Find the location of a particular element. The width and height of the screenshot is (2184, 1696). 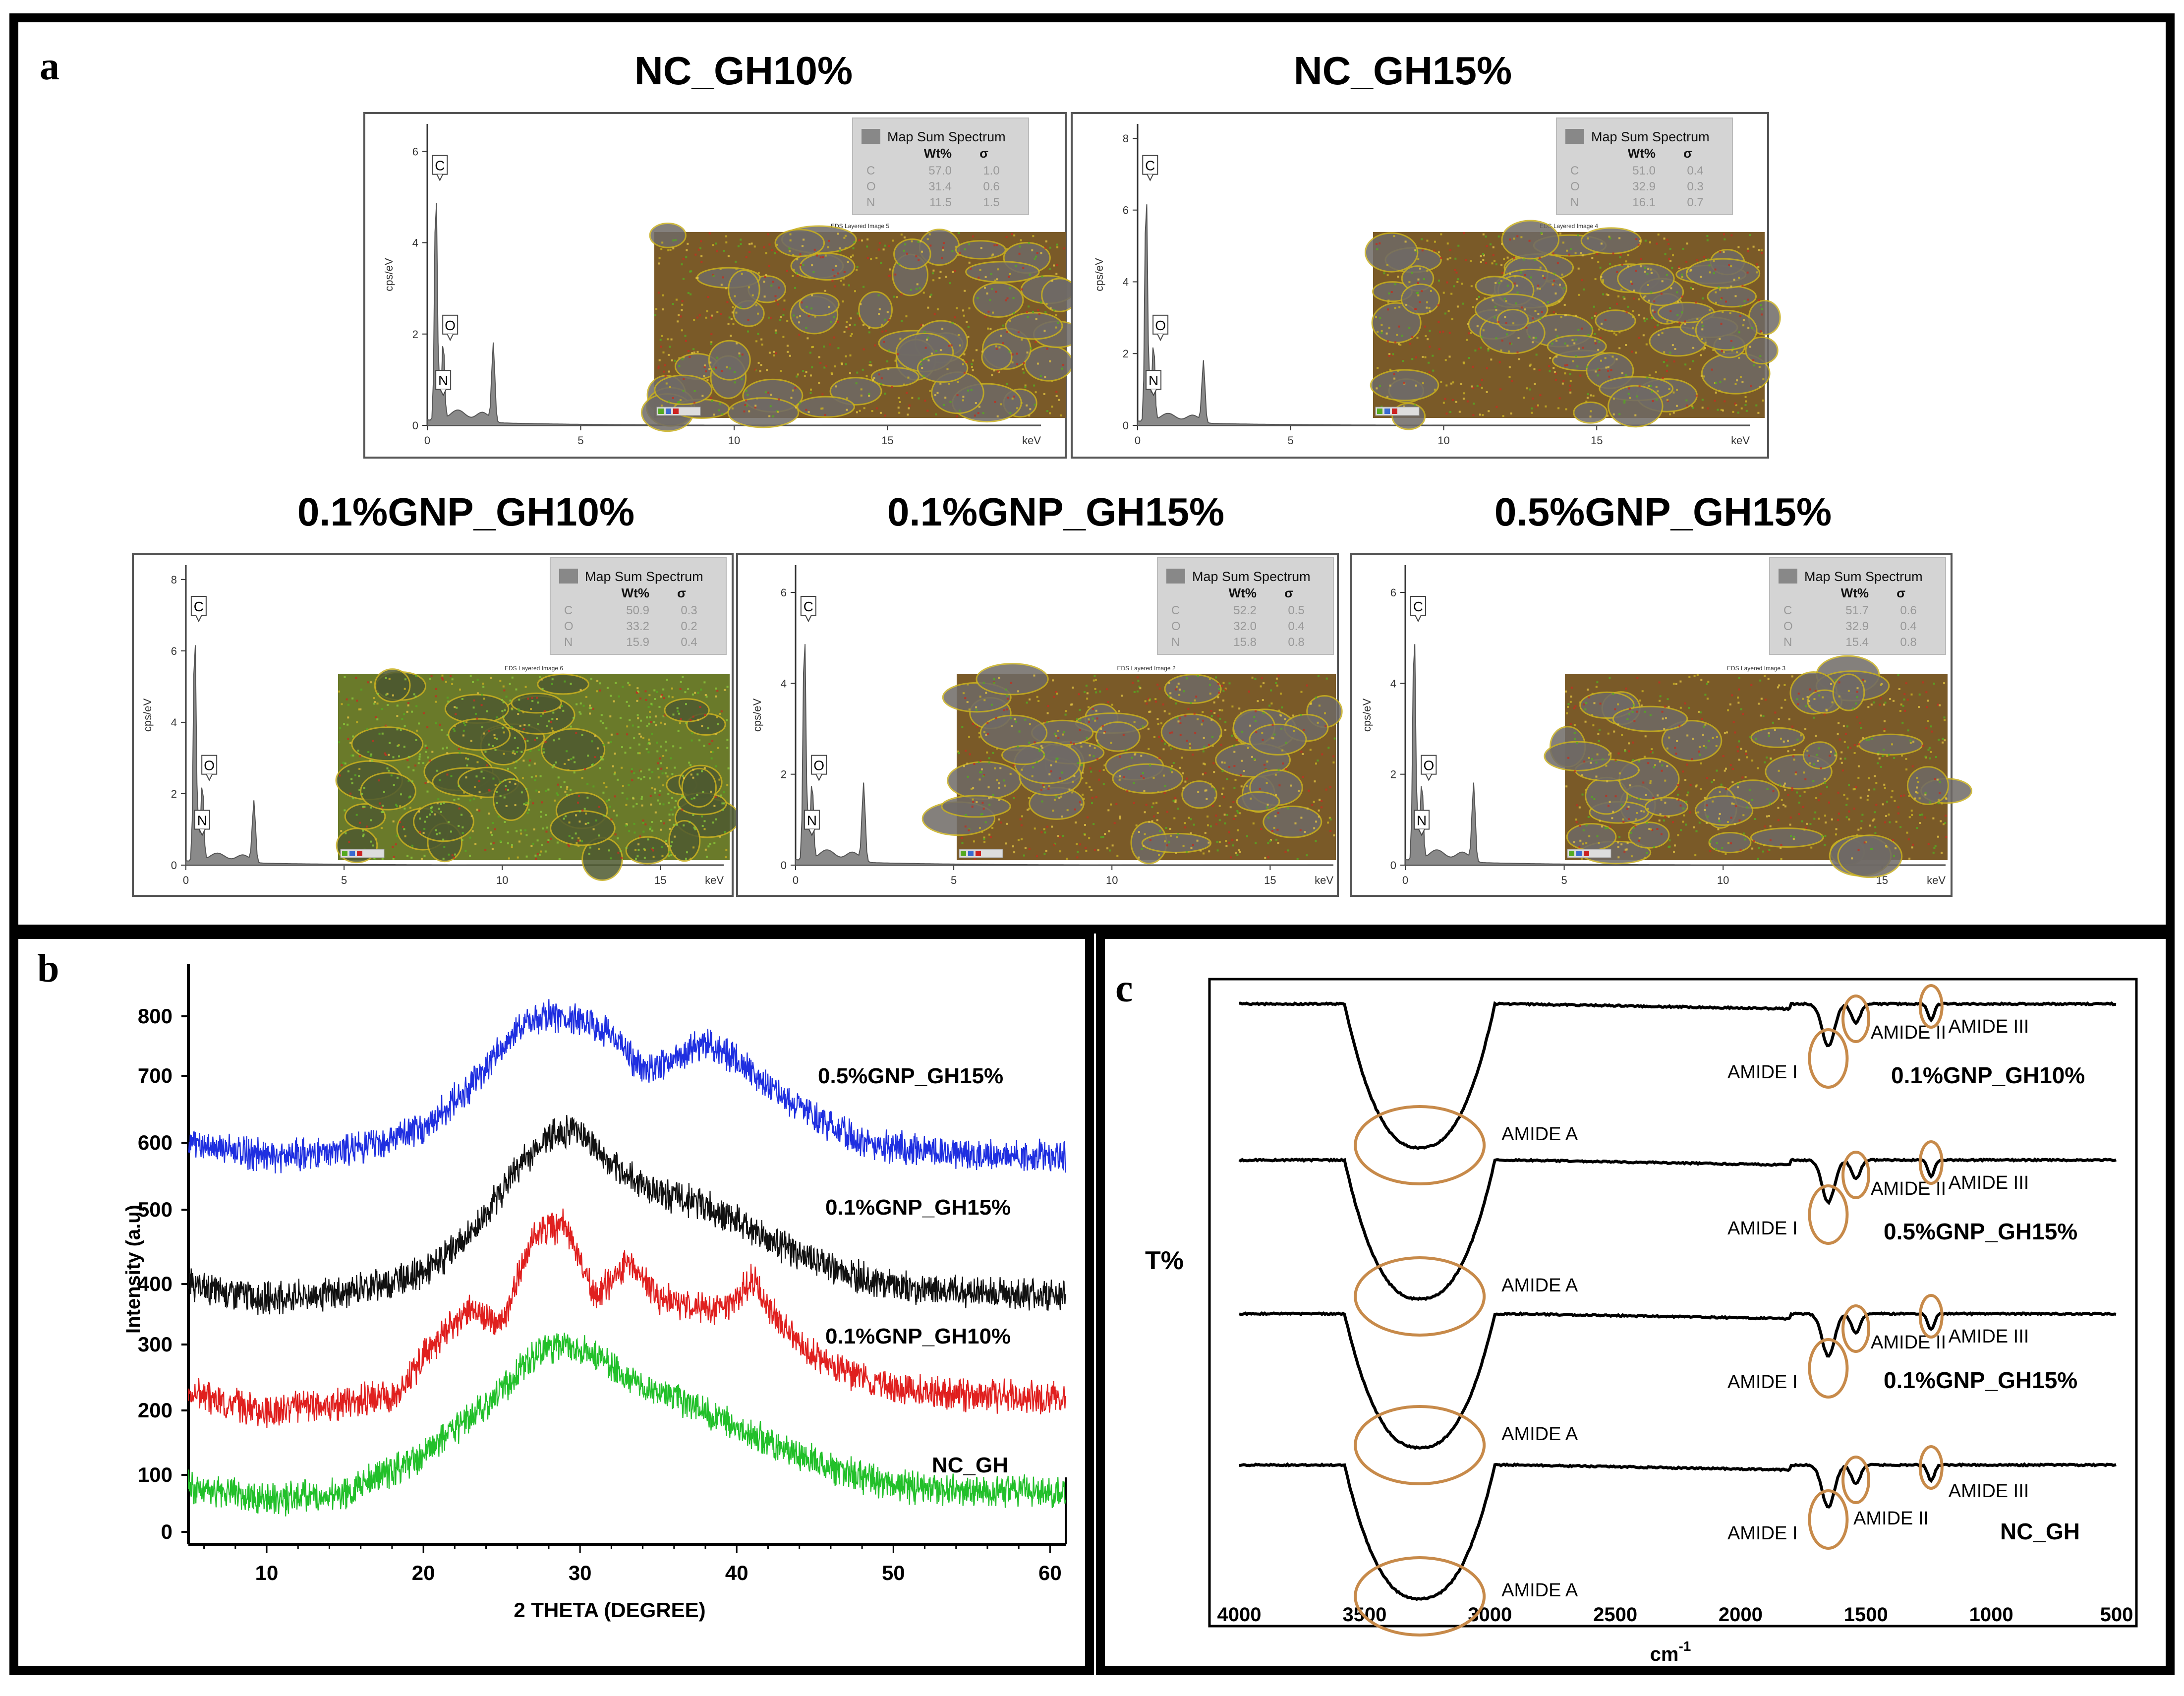

ftir-series-label: 0.1%GNP_GH10% is located at coordinates (1988, 1075).